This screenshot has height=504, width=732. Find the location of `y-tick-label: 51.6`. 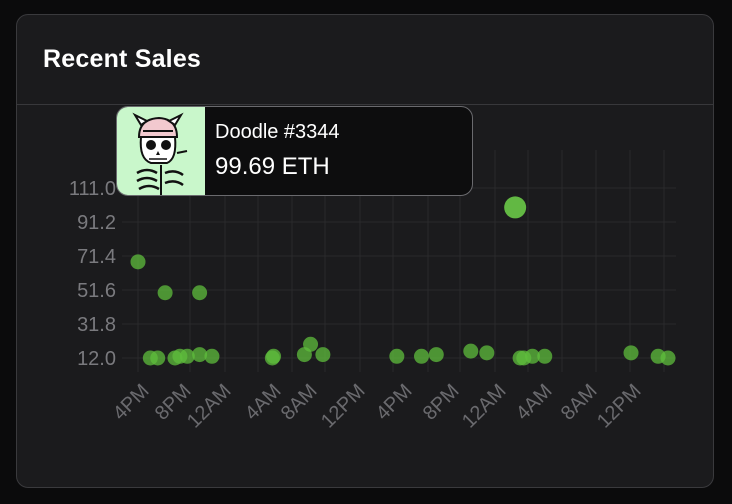

y-tick-label: 51.6 is located at coordinates (96, 291).